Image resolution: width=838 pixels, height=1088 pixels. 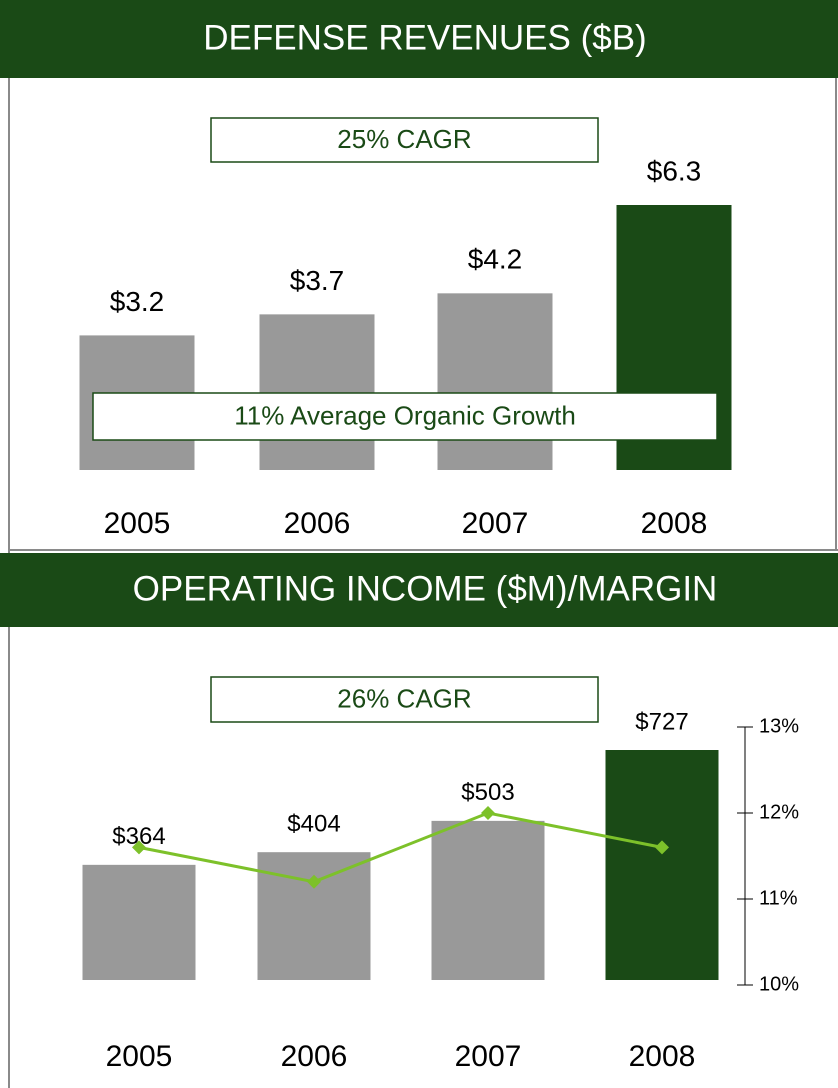 What do you see at coordinates (778, 898) in the screenshot?
I see `y2-tick-label: 11%` at bounding box center [778, 898].